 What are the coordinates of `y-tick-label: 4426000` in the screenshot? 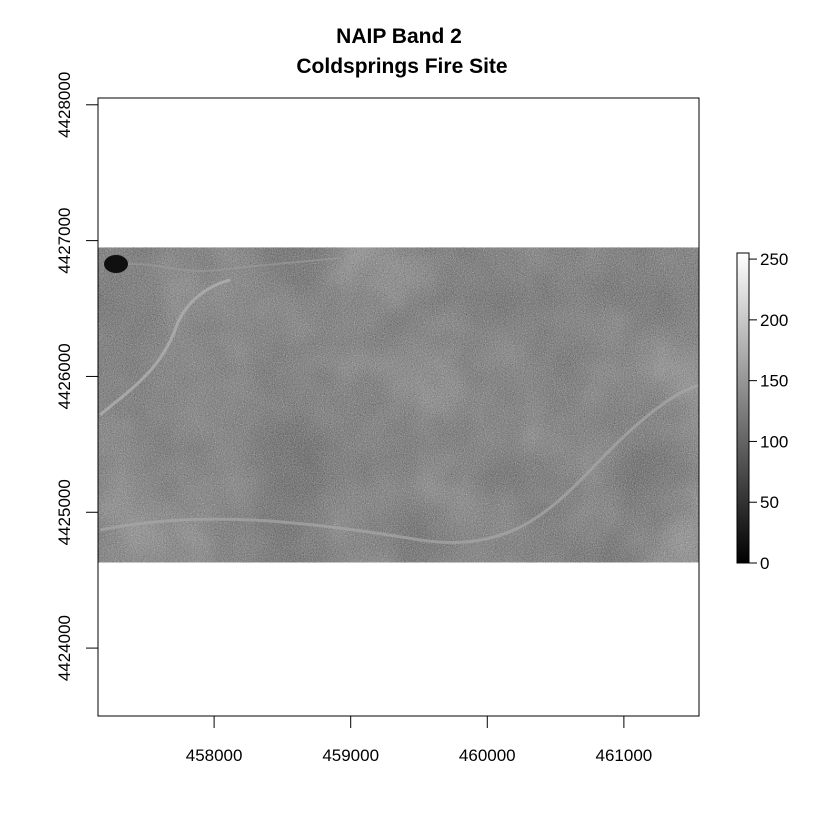 It's located at (64, 376).